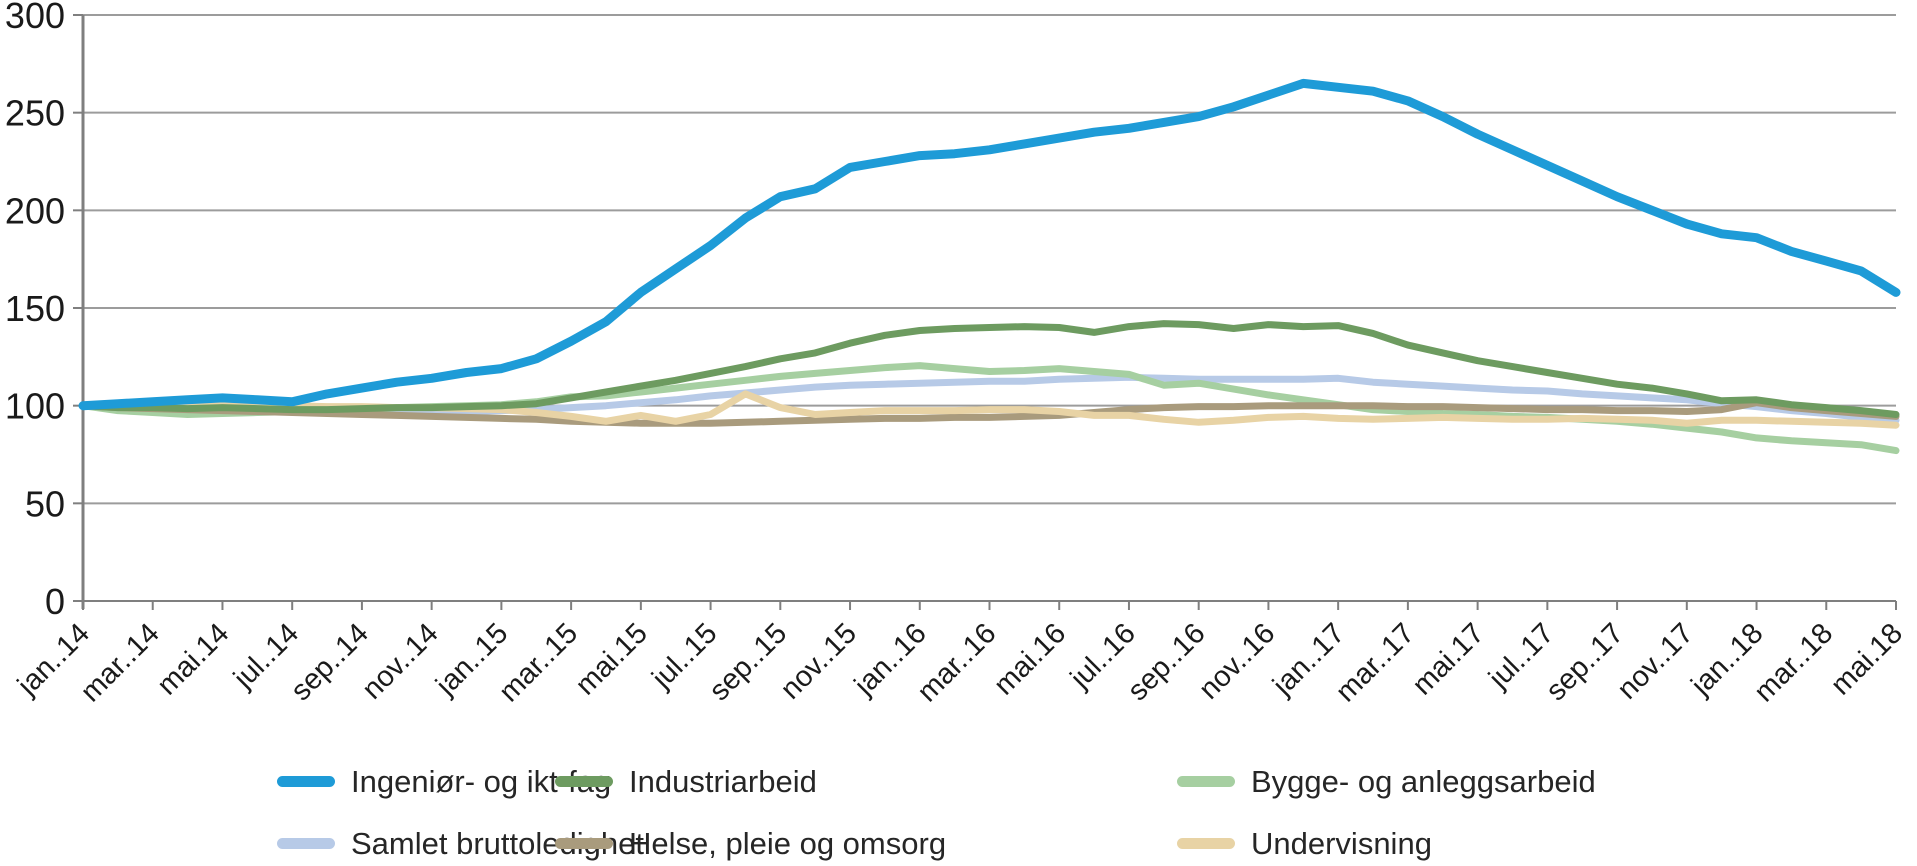 The width and height of the screenshot is (1917, 866). What do you see at coordinates (1341, 843) in the screenshot?
I see `legend-label: Undervisning` at bounding box center [1341, 843].